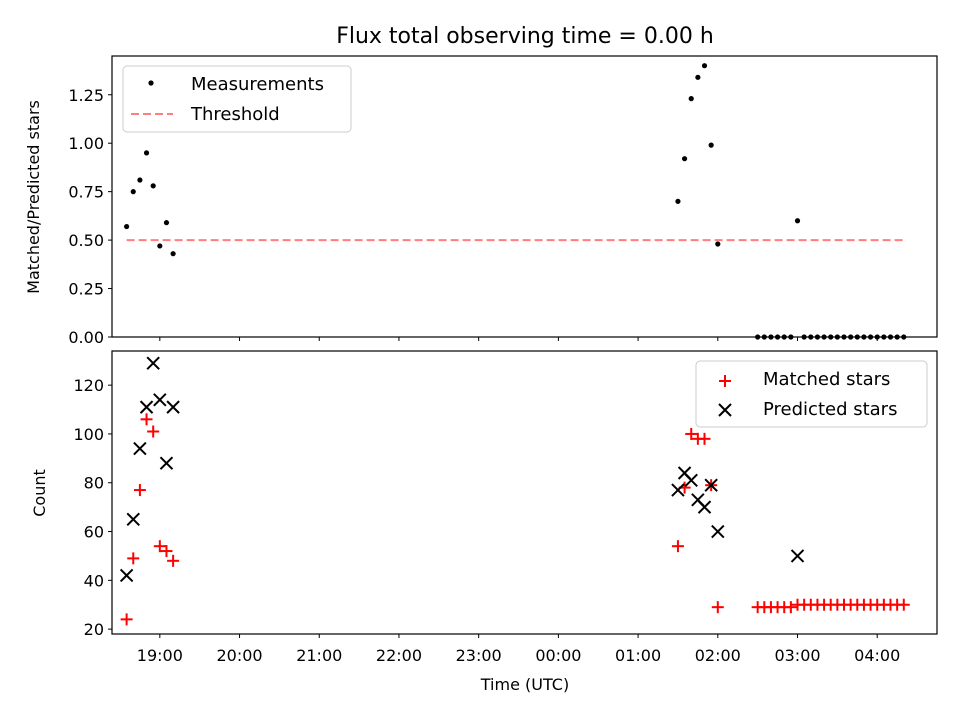 The image size is (960, 720). I want to click on legend-measurements-marker, so click(151, 83).